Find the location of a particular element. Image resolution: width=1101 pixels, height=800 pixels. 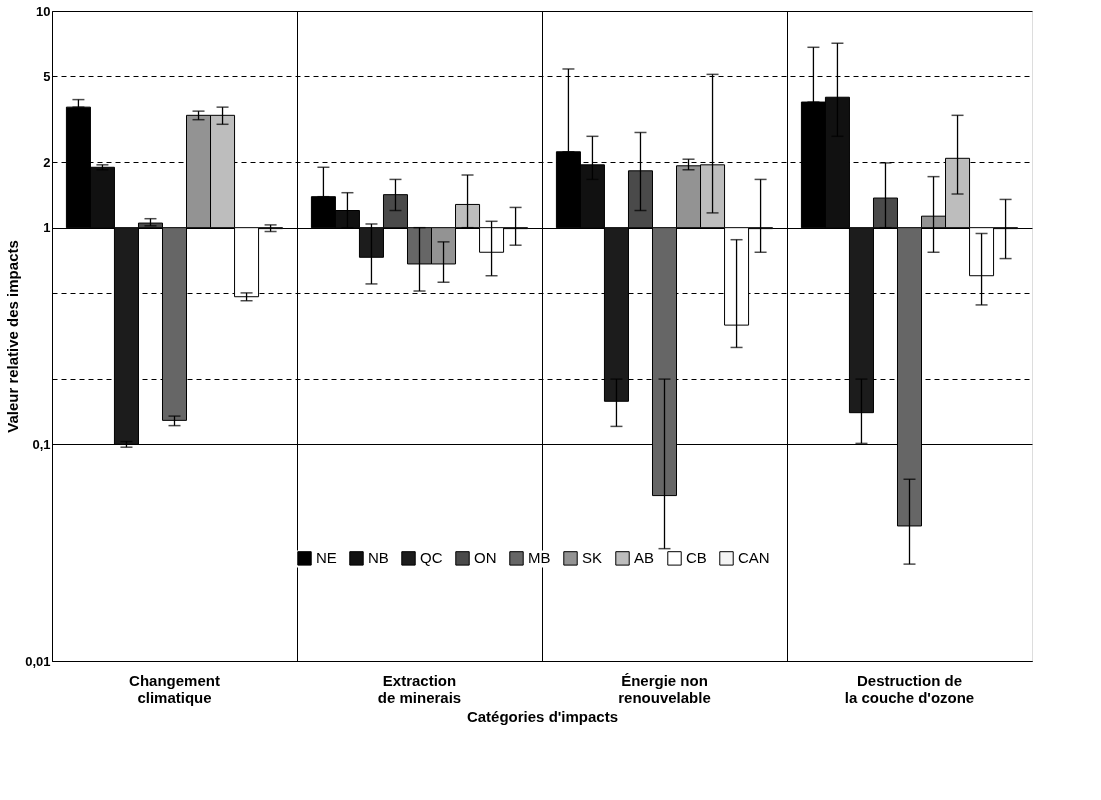

legend-label: MB is located at coordinates (539, 558).